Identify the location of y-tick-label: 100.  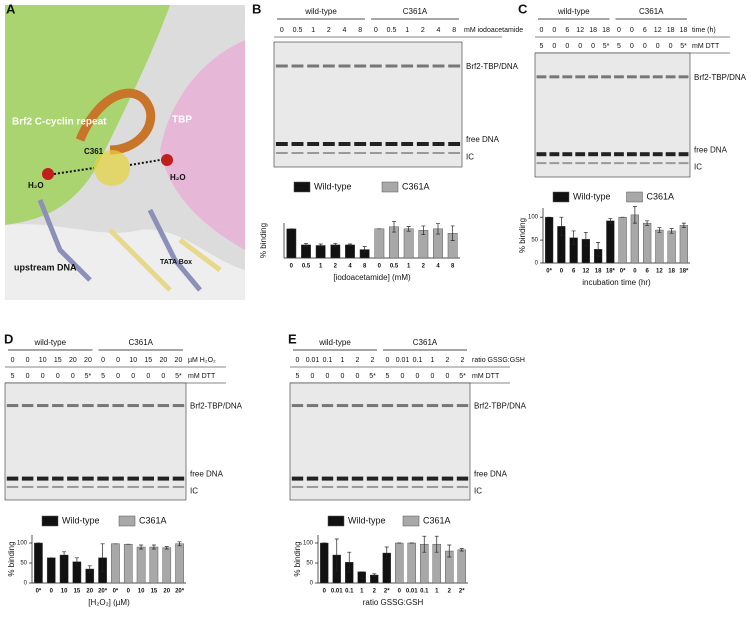
(308, 544).